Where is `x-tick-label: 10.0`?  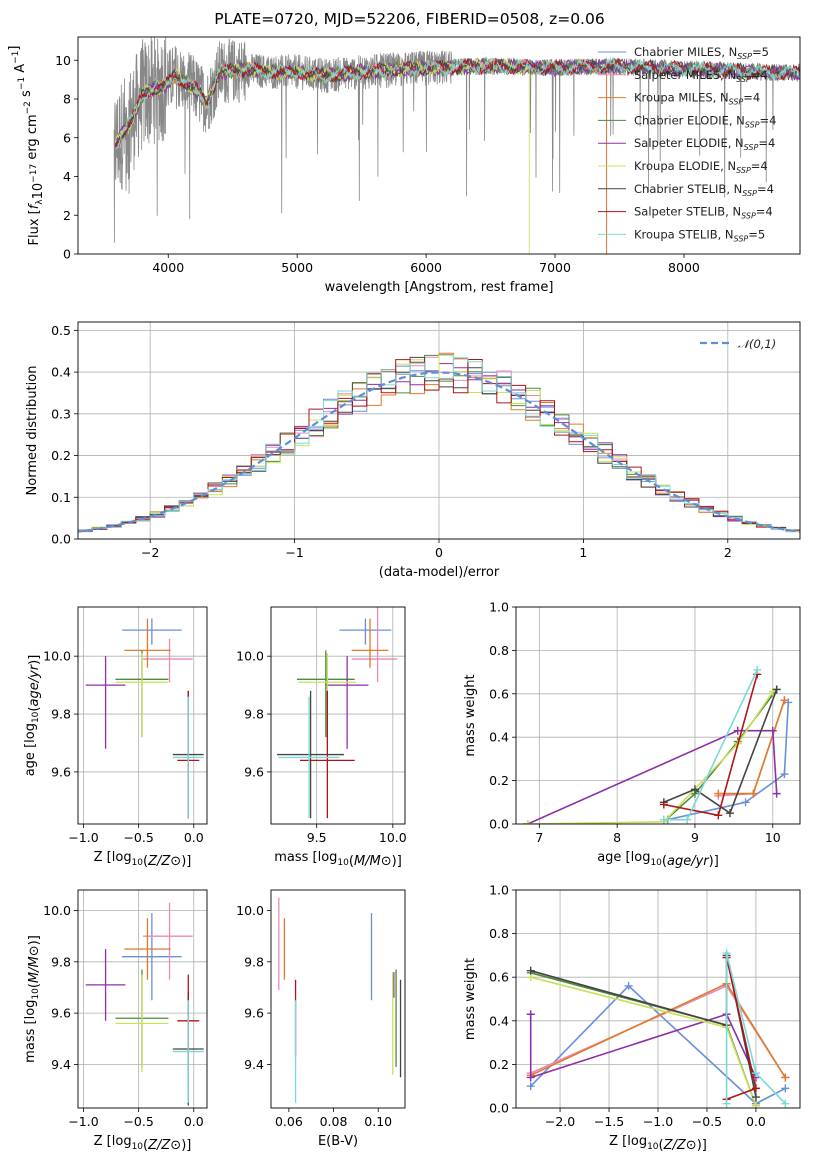 x-tick-label: 10.0 is located at coordinates (393, 837).